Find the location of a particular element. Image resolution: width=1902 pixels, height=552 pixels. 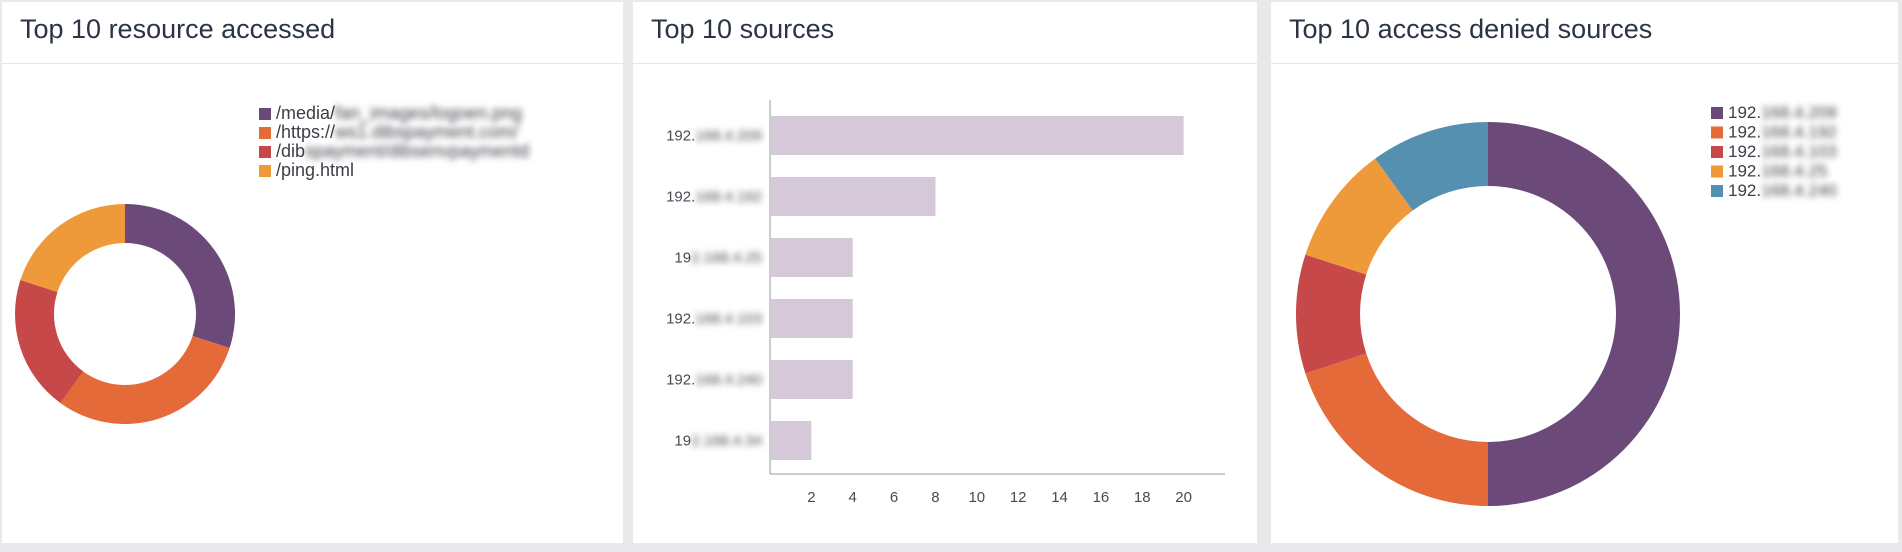

legend-label: /https:// is located at coordinates (305, 132).